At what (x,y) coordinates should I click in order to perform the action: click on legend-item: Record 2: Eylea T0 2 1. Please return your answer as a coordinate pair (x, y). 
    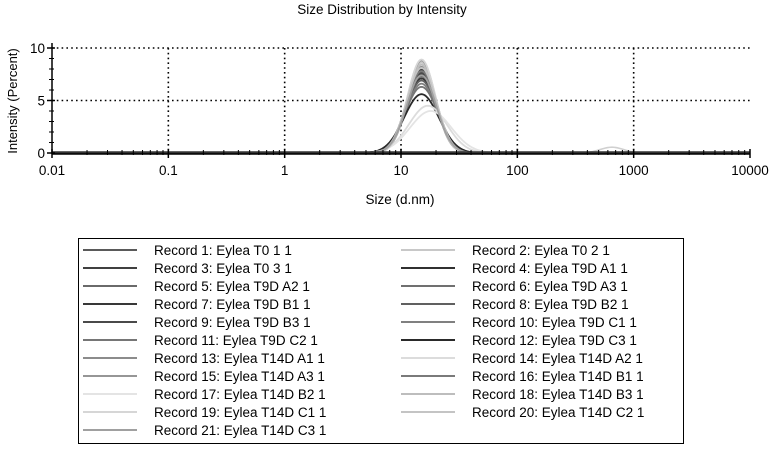
    Looking at the image, I should click on (505, 250).